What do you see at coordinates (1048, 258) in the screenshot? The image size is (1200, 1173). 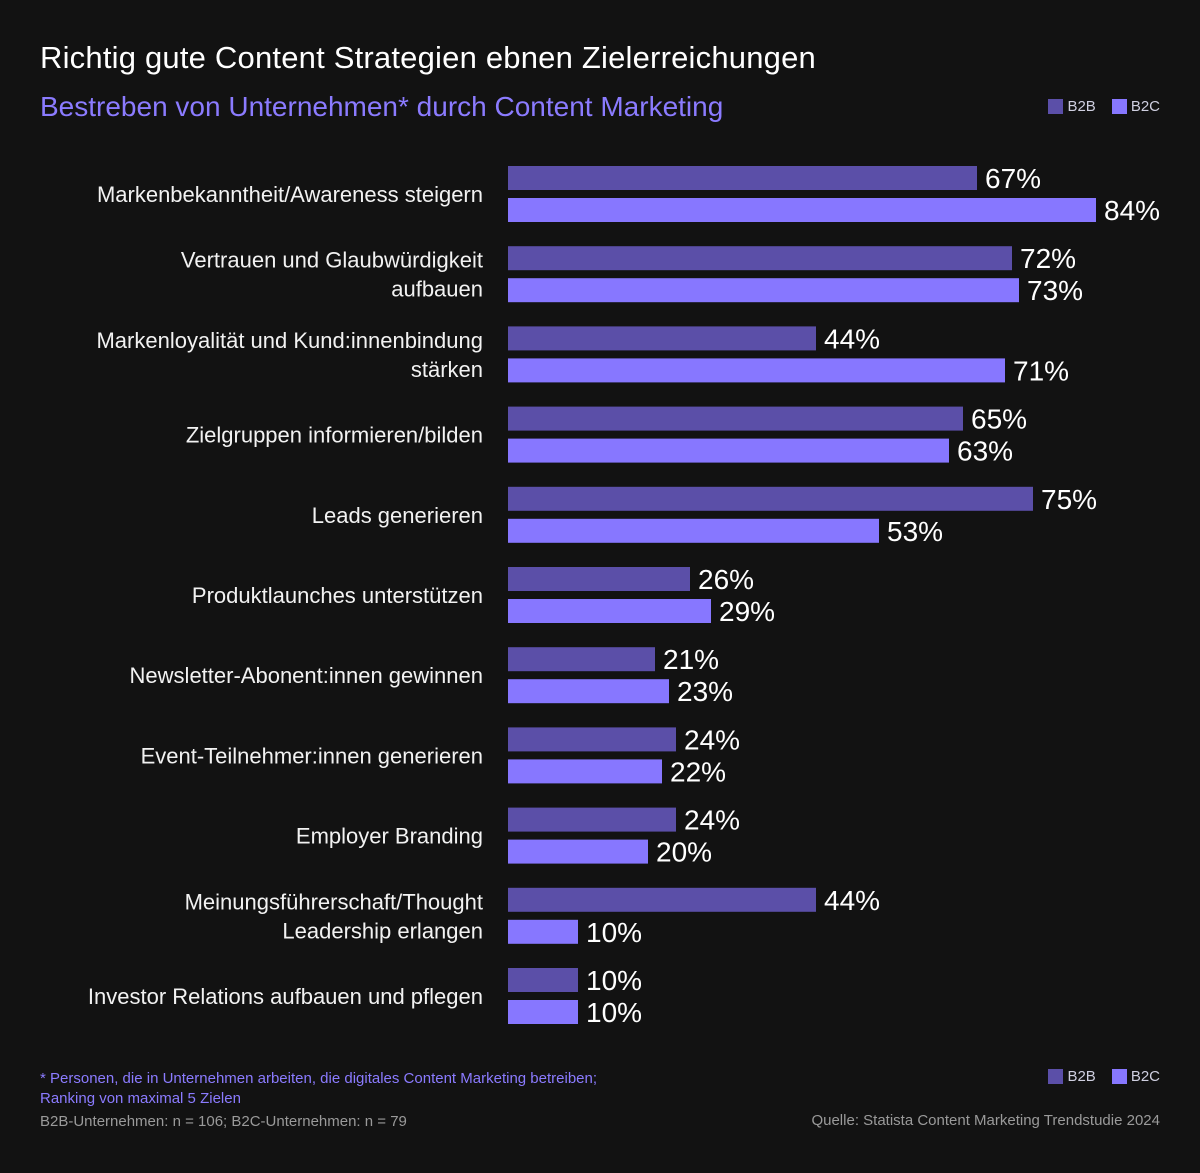 I see `value-label-b2b: 72%` at bounding box center [1048, 258].